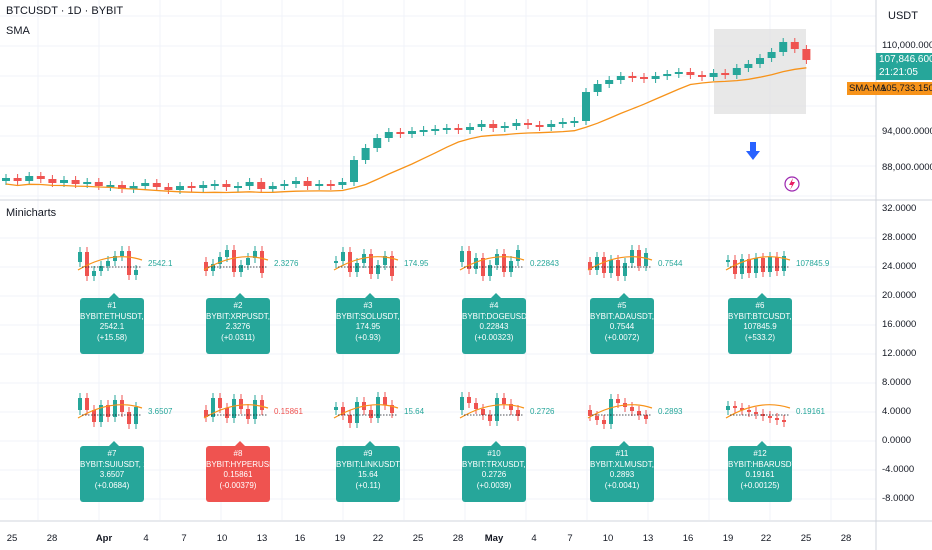  I want to click on time-tick: 19, so click(728, 538).